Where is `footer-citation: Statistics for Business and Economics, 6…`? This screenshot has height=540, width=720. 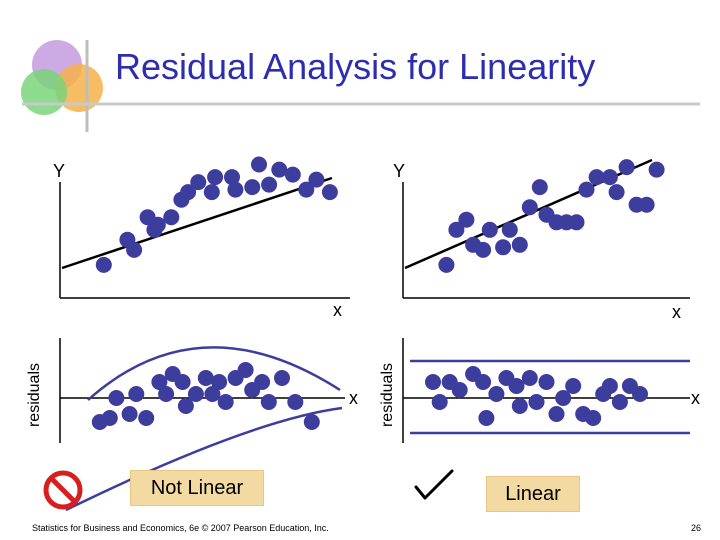
footer-citation: Statistics for Business and Economics, 6… is located at coordinates (180, 528).